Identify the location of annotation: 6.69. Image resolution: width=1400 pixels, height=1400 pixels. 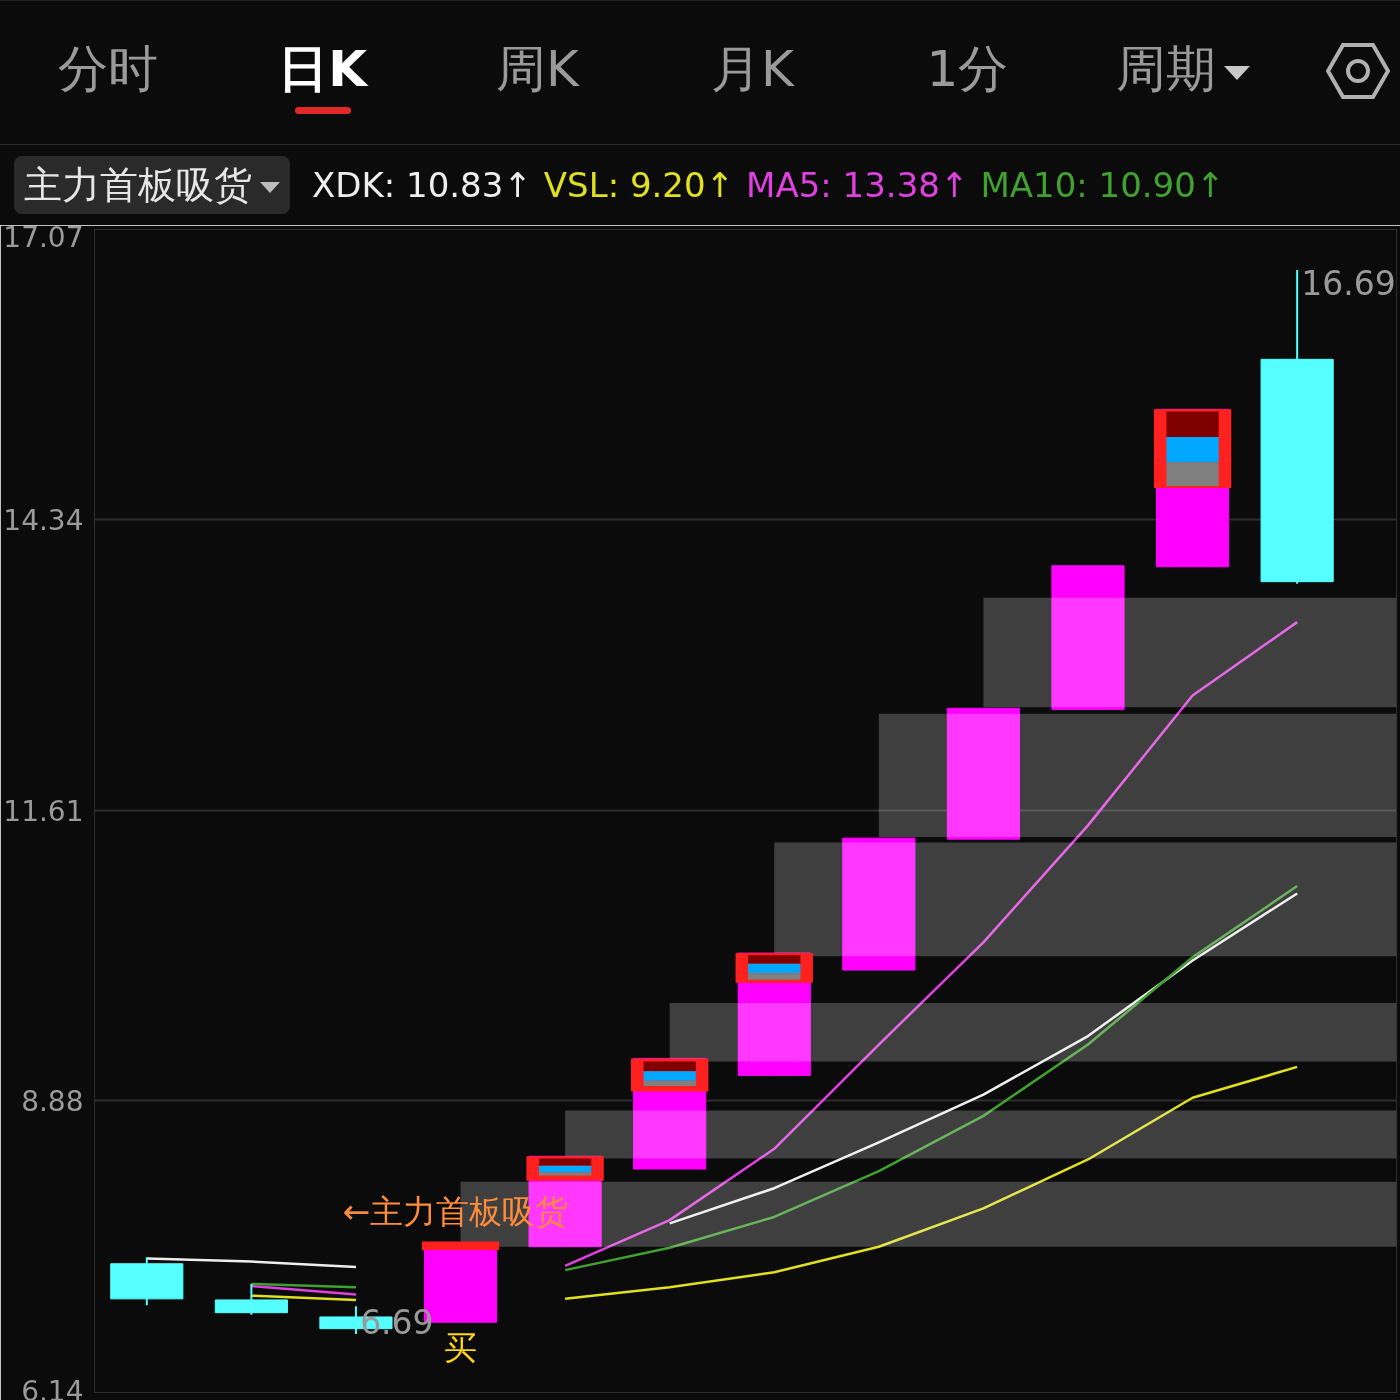
(397, 1322).